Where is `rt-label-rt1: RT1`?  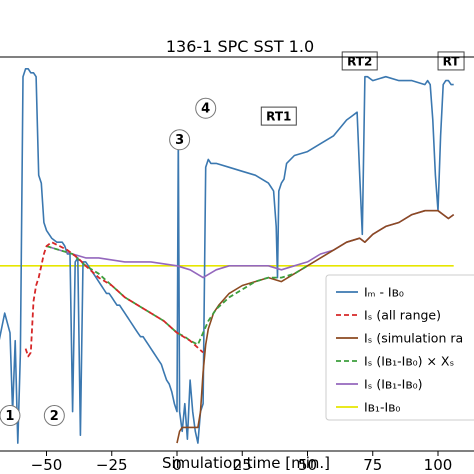 rt-label-rt1: RT1 is located at coordinates (278, 117).